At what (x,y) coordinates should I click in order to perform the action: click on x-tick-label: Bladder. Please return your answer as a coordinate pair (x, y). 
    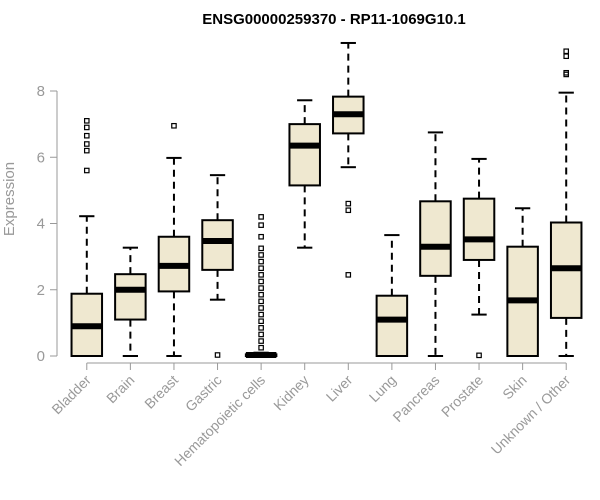
    Looking at the image, I should click on (71, 395).